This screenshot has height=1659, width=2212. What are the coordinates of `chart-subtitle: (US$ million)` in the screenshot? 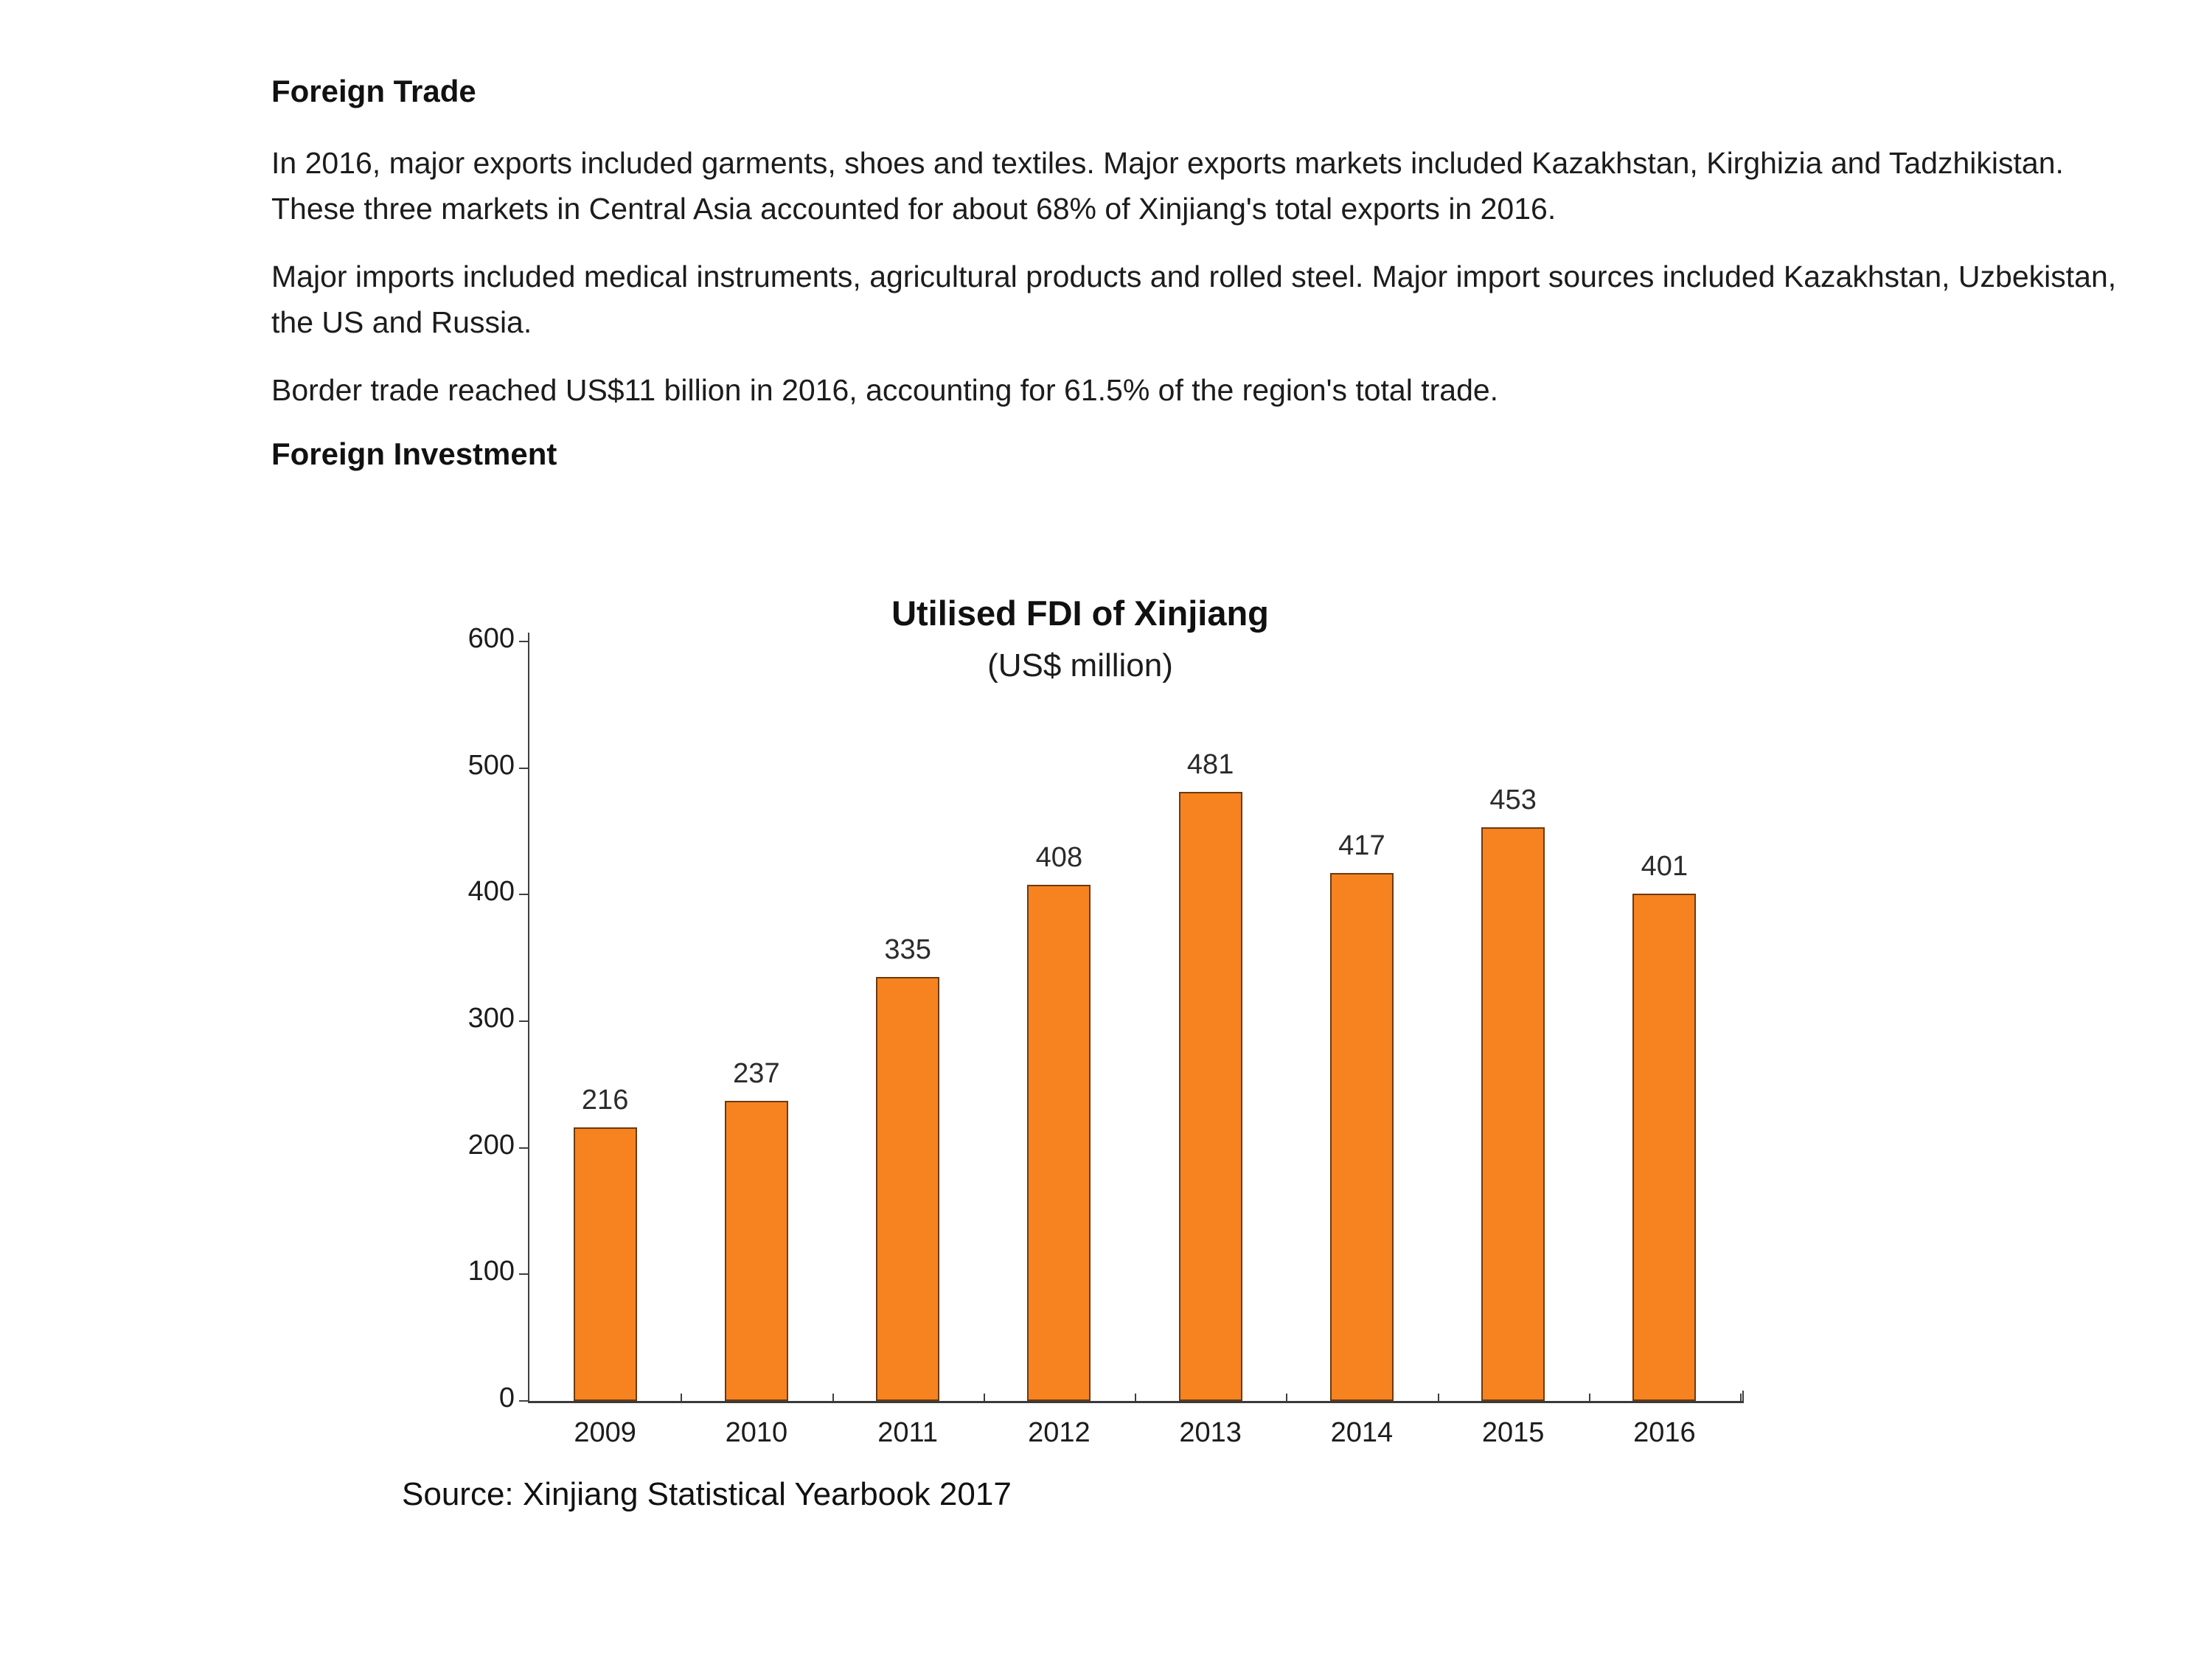 It's located at (1080, 665).